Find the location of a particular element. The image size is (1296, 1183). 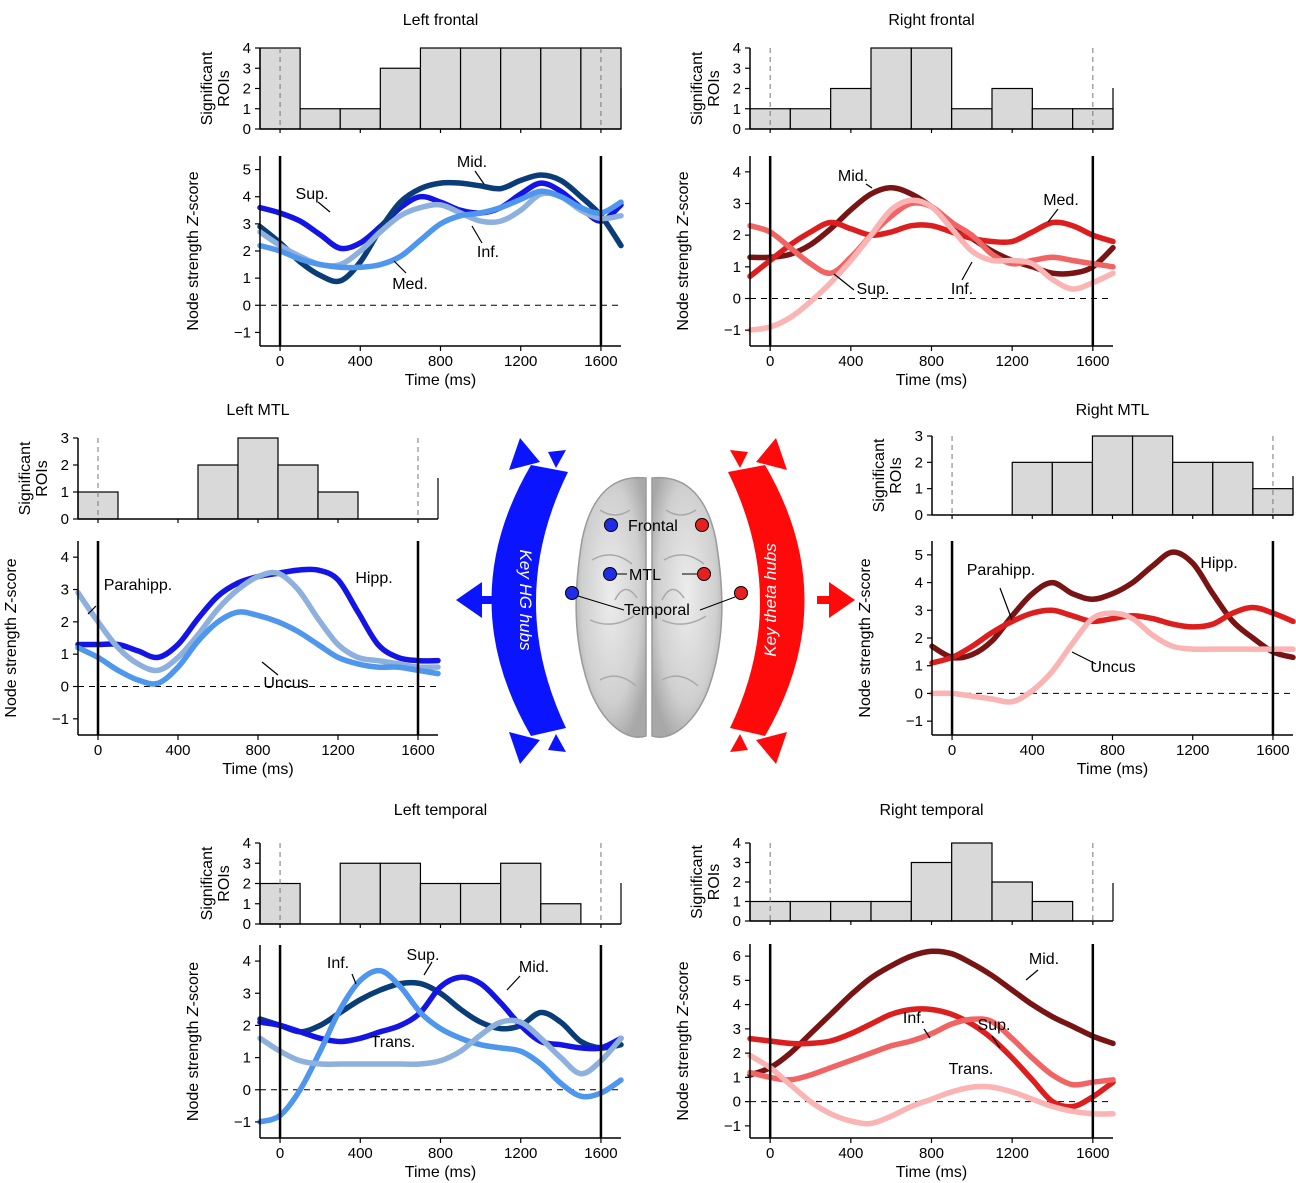

series-annotation: Uncus is located at coordinates (1112, 667).